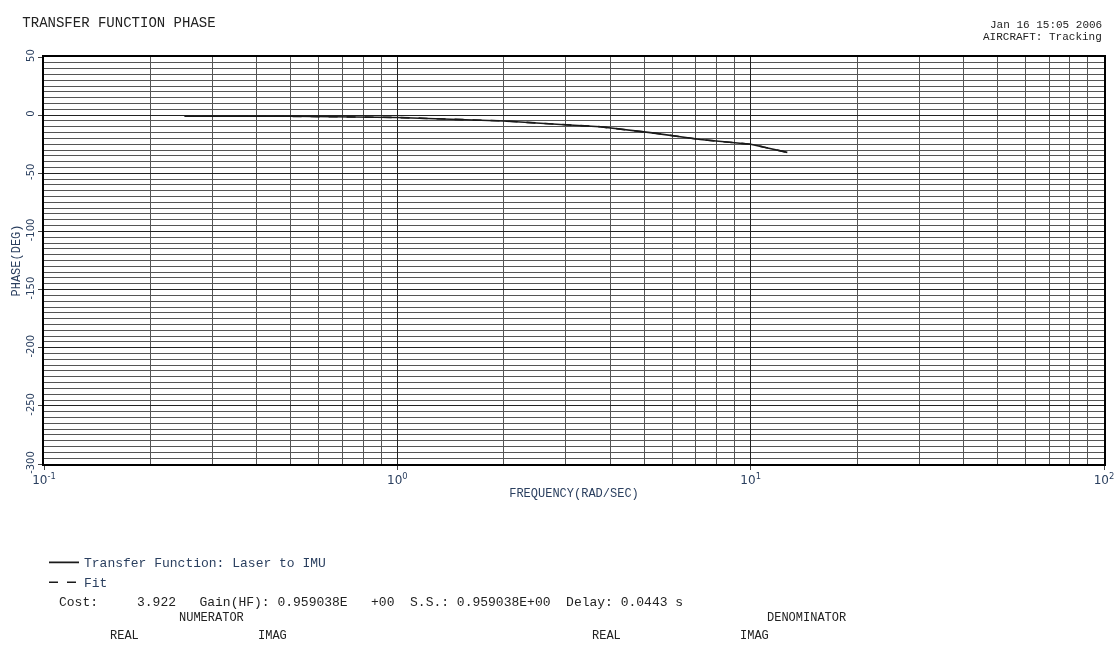 The width and height of the screenshot is (1118, 645). What do you see at coordinates (1046, 25) in the screenshot?
I see `text: Jan 16 15:05 2006` at bounding box center [1046, 25].